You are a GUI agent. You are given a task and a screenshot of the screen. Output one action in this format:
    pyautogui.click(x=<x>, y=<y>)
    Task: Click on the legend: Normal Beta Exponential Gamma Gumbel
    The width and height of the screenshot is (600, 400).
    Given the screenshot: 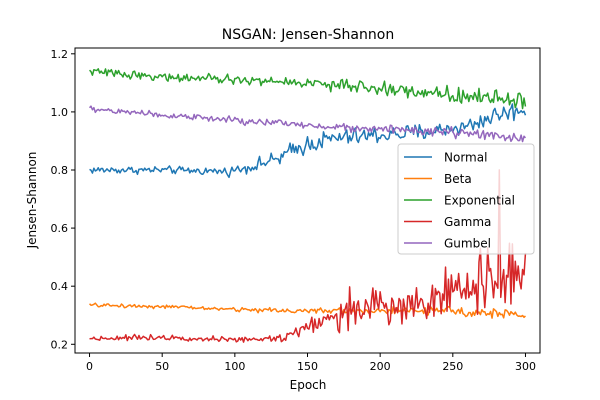 What is the action you would take?
    pyautogui.click(x=466, y=199)
    